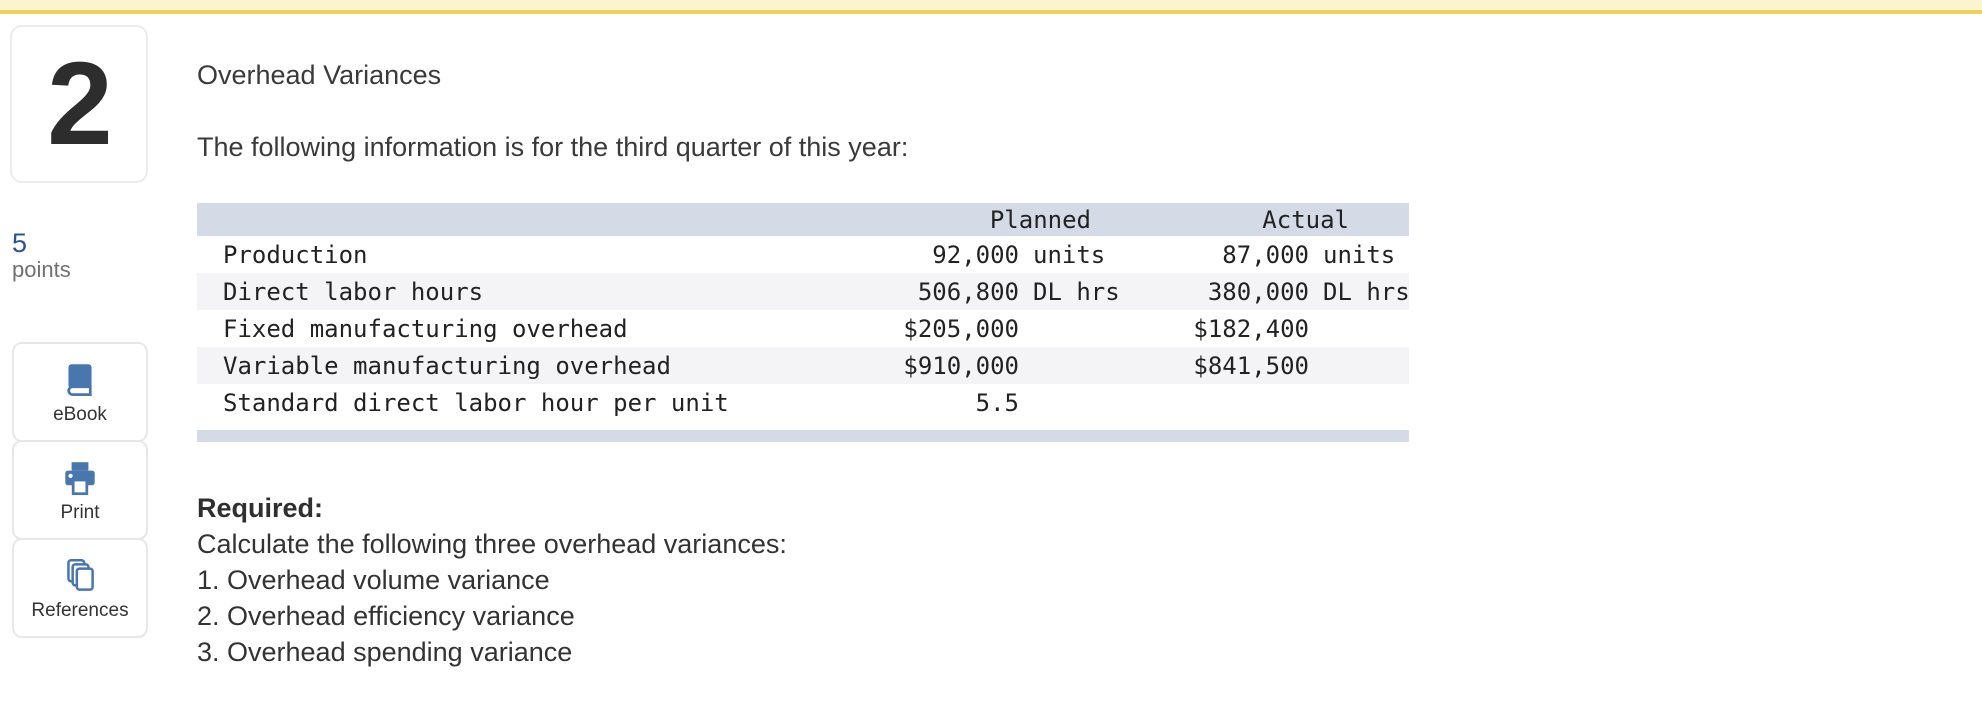  What do you see at coordinates (41, 269) in the screenshot?
I see `points-label: points` at bounding box center [41, 269].